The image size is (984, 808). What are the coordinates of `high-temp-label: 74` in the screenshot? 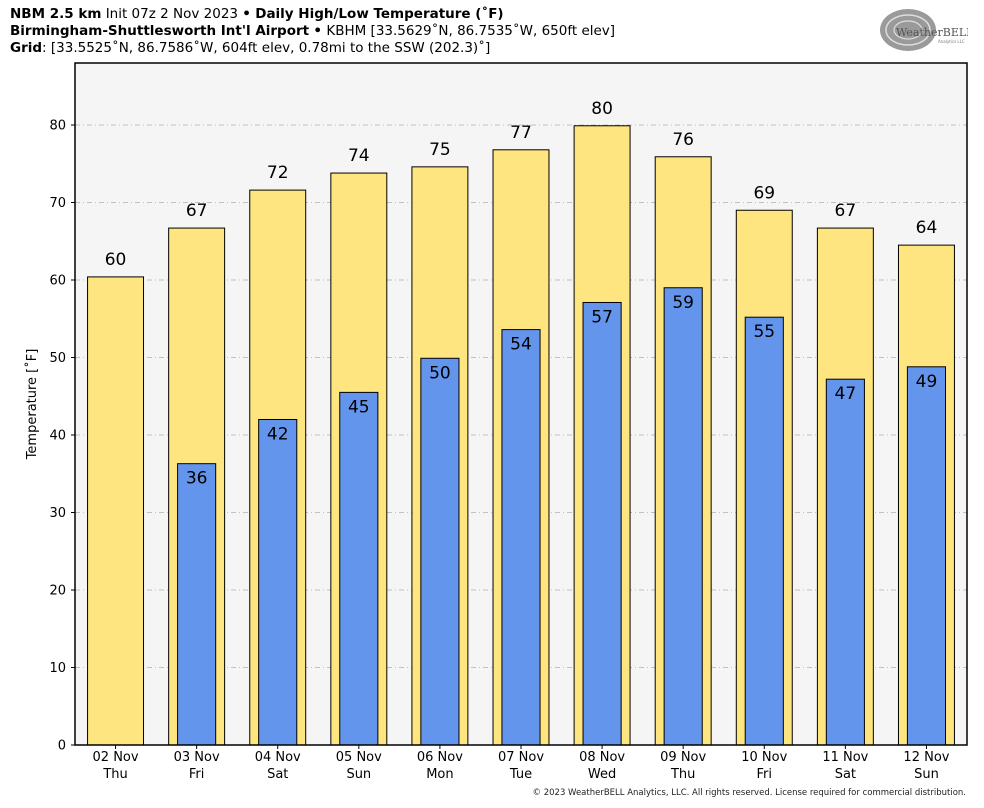 It's located at (359, 156).